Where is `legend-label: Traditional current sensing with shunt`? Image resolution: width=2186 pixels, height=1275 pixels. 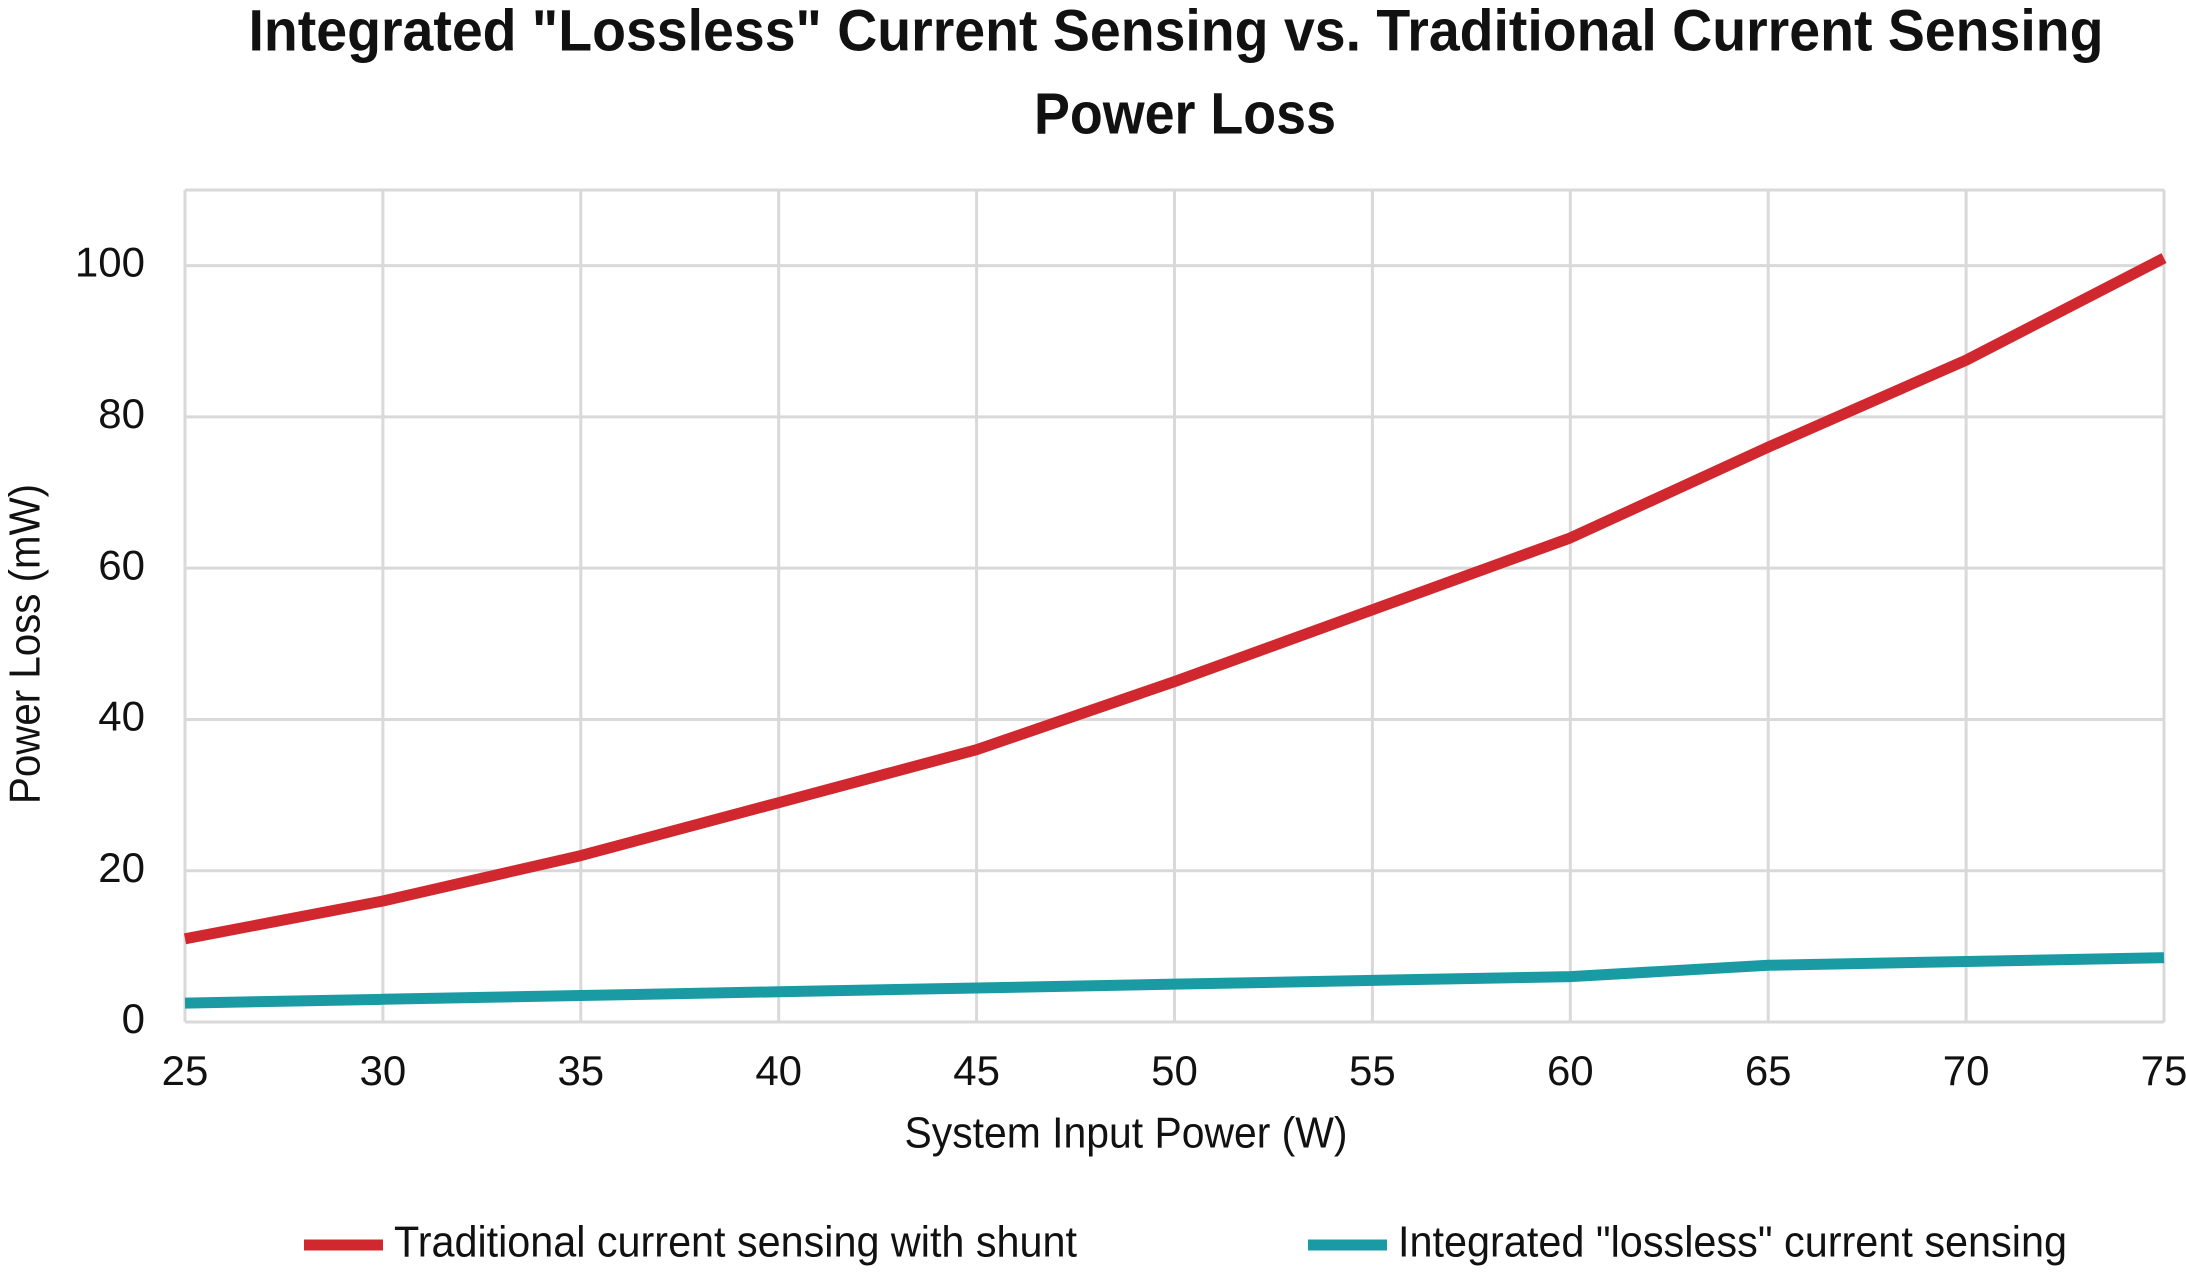 legend-label: Traditional current sensing with shunt is located at coordinates (735, 1242).